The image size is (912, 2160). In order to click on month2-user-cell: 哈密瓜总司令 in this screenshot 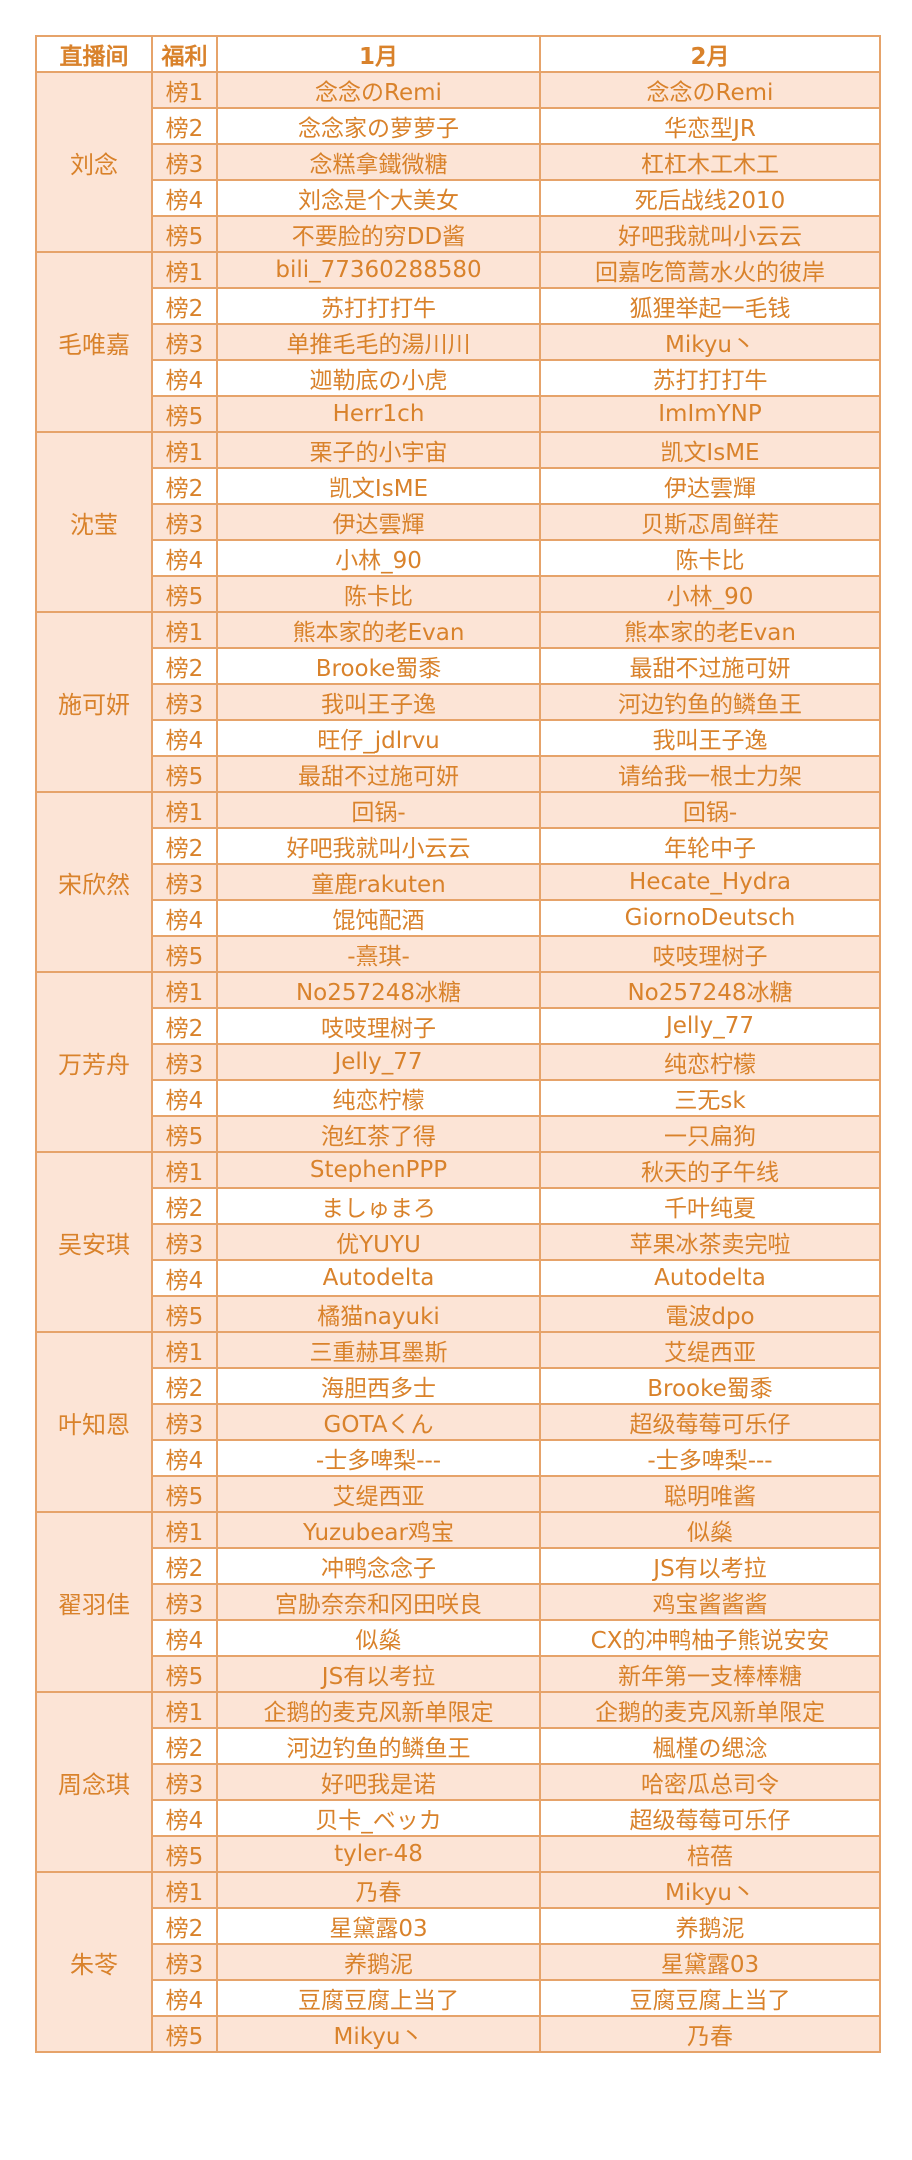, I will do `click(710, 1782)`.